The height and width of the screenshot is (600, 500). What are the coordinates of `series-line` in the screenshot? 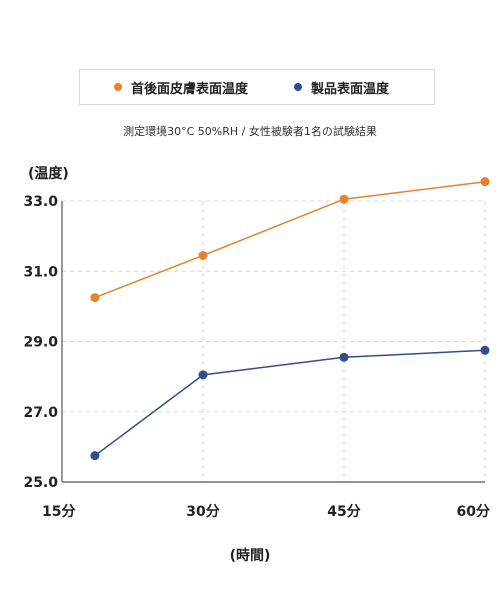 It's located at (290, 403).